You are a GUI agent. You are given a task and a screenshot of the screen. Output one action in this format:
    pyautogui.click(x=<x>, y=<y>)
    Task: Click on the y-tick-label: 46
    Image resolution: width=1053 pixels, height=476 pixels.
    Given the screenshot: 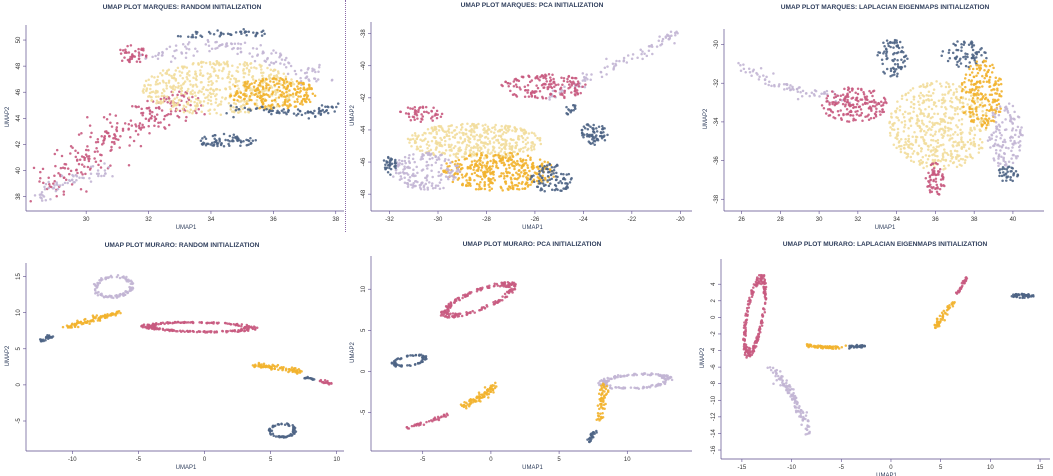 What is the action you would take?
    pyautogui.click(x=19, y=91)
    